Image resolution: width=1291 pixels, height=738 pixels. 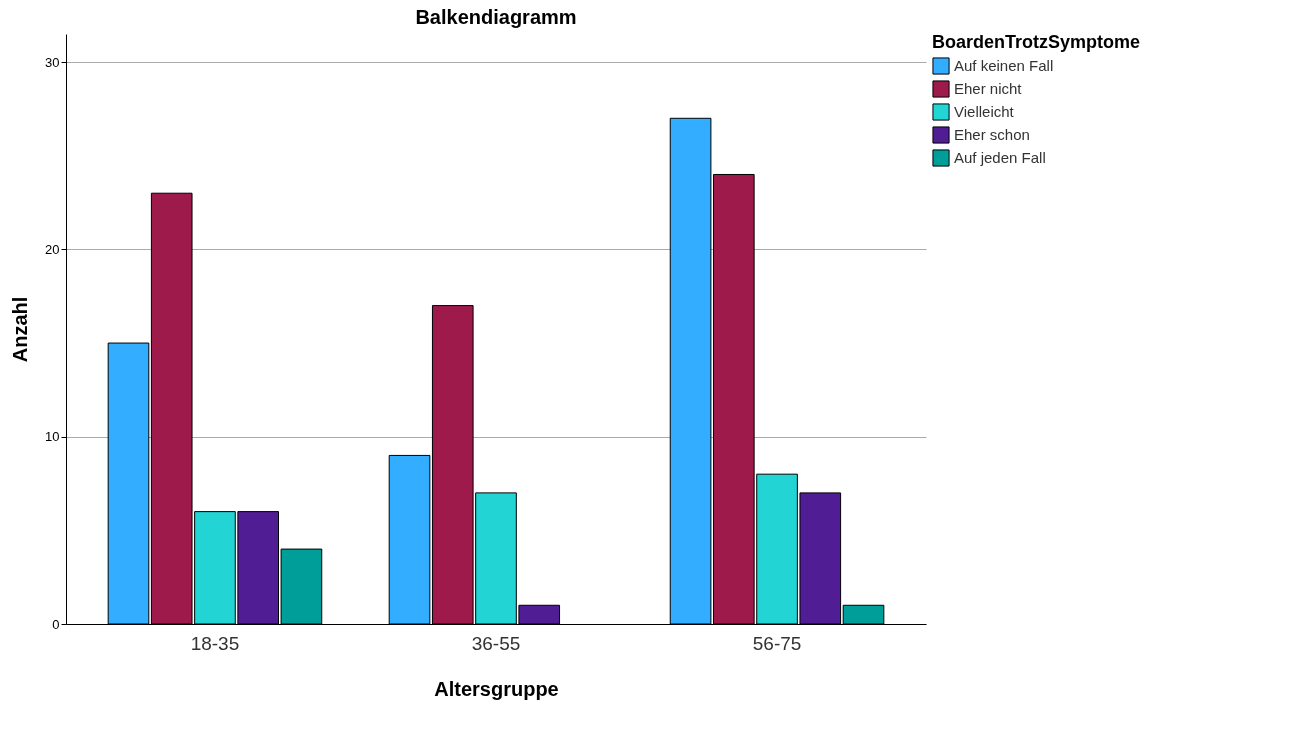 What do you see at coordinates (984, 111) in the screenshot?
I see `legend-label: Vielleicht` at bounding box center [984, 111].